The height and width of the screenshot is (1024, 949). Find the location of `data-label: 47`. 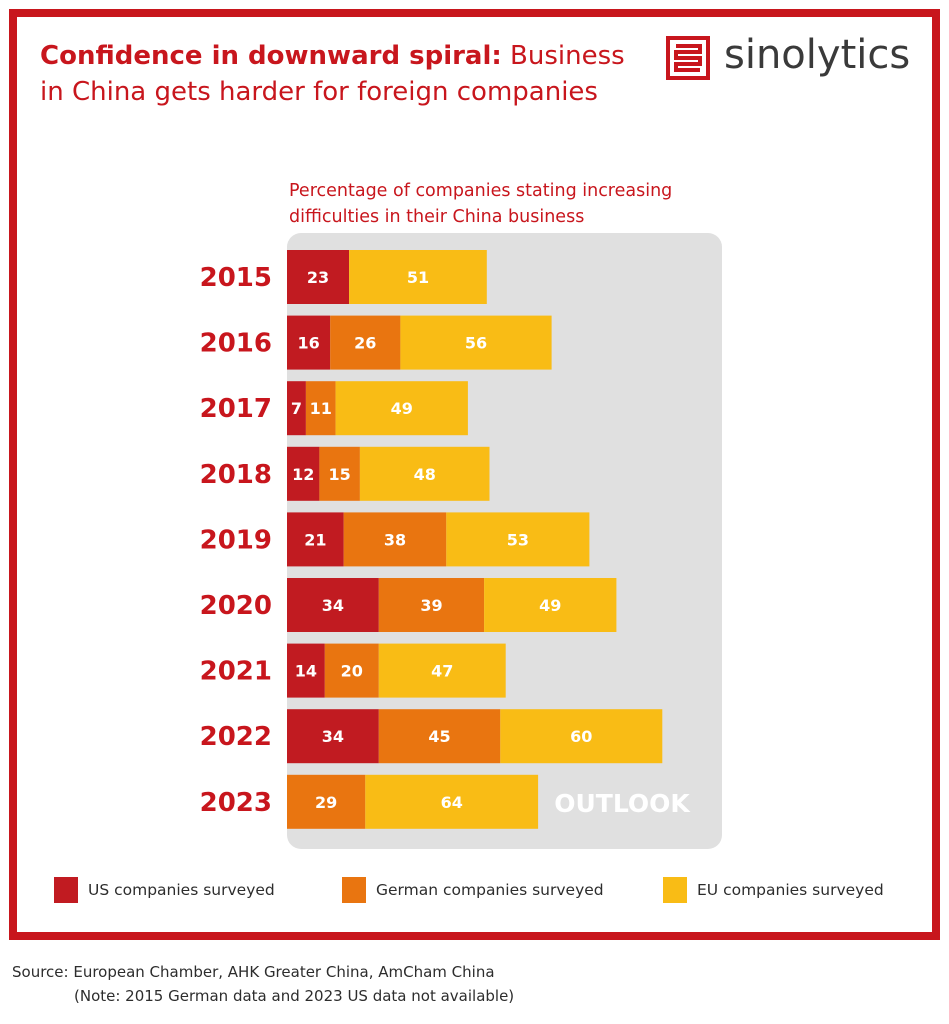

data-label: 47 is located at coordinates (442, 671).